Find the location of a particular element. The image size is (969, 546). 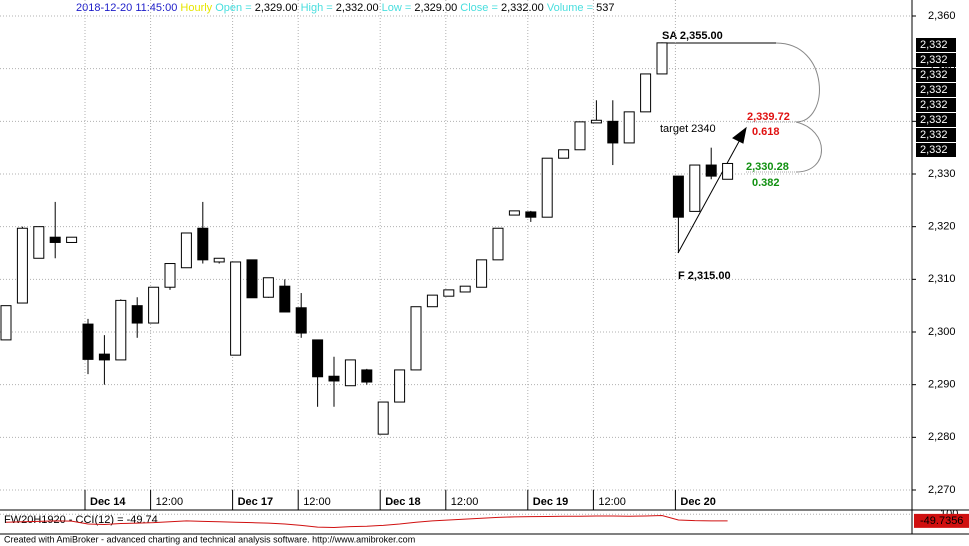

x-tick-label: Dec 20 is located at coordinates (697, 502).